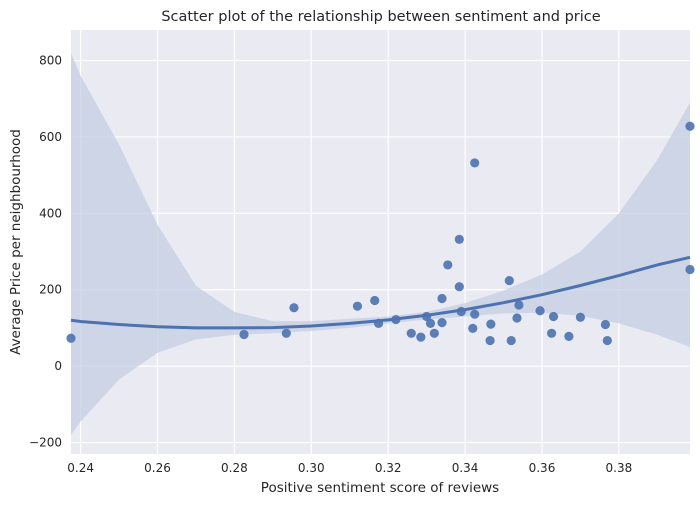 The image size is (700, 505). Describe the element at coordinates (45, 252) in the screenshot. I see `y-tick-labels: −200 0 200 400 600 800` at that location.